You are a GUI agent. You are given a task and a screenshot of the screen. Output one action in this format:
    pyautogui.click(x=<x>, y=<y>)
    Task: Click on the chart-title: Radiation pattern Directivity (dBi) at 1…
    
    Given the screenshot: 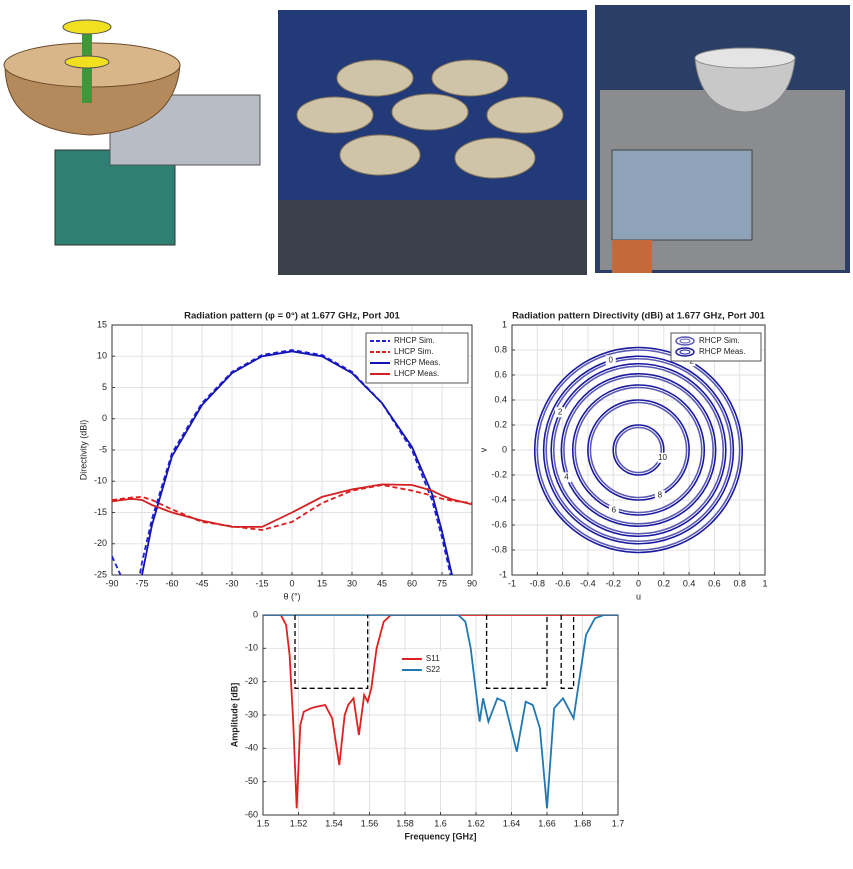 What is the action you would take?
    pyautogui.click(x=639, y=316)
    